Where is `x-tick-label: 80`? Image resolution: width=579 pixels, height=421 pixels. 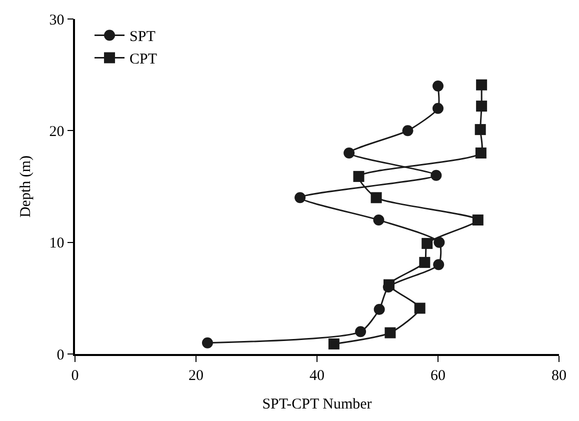
x-tick-label: 80 is located at coordinates (559, 376).